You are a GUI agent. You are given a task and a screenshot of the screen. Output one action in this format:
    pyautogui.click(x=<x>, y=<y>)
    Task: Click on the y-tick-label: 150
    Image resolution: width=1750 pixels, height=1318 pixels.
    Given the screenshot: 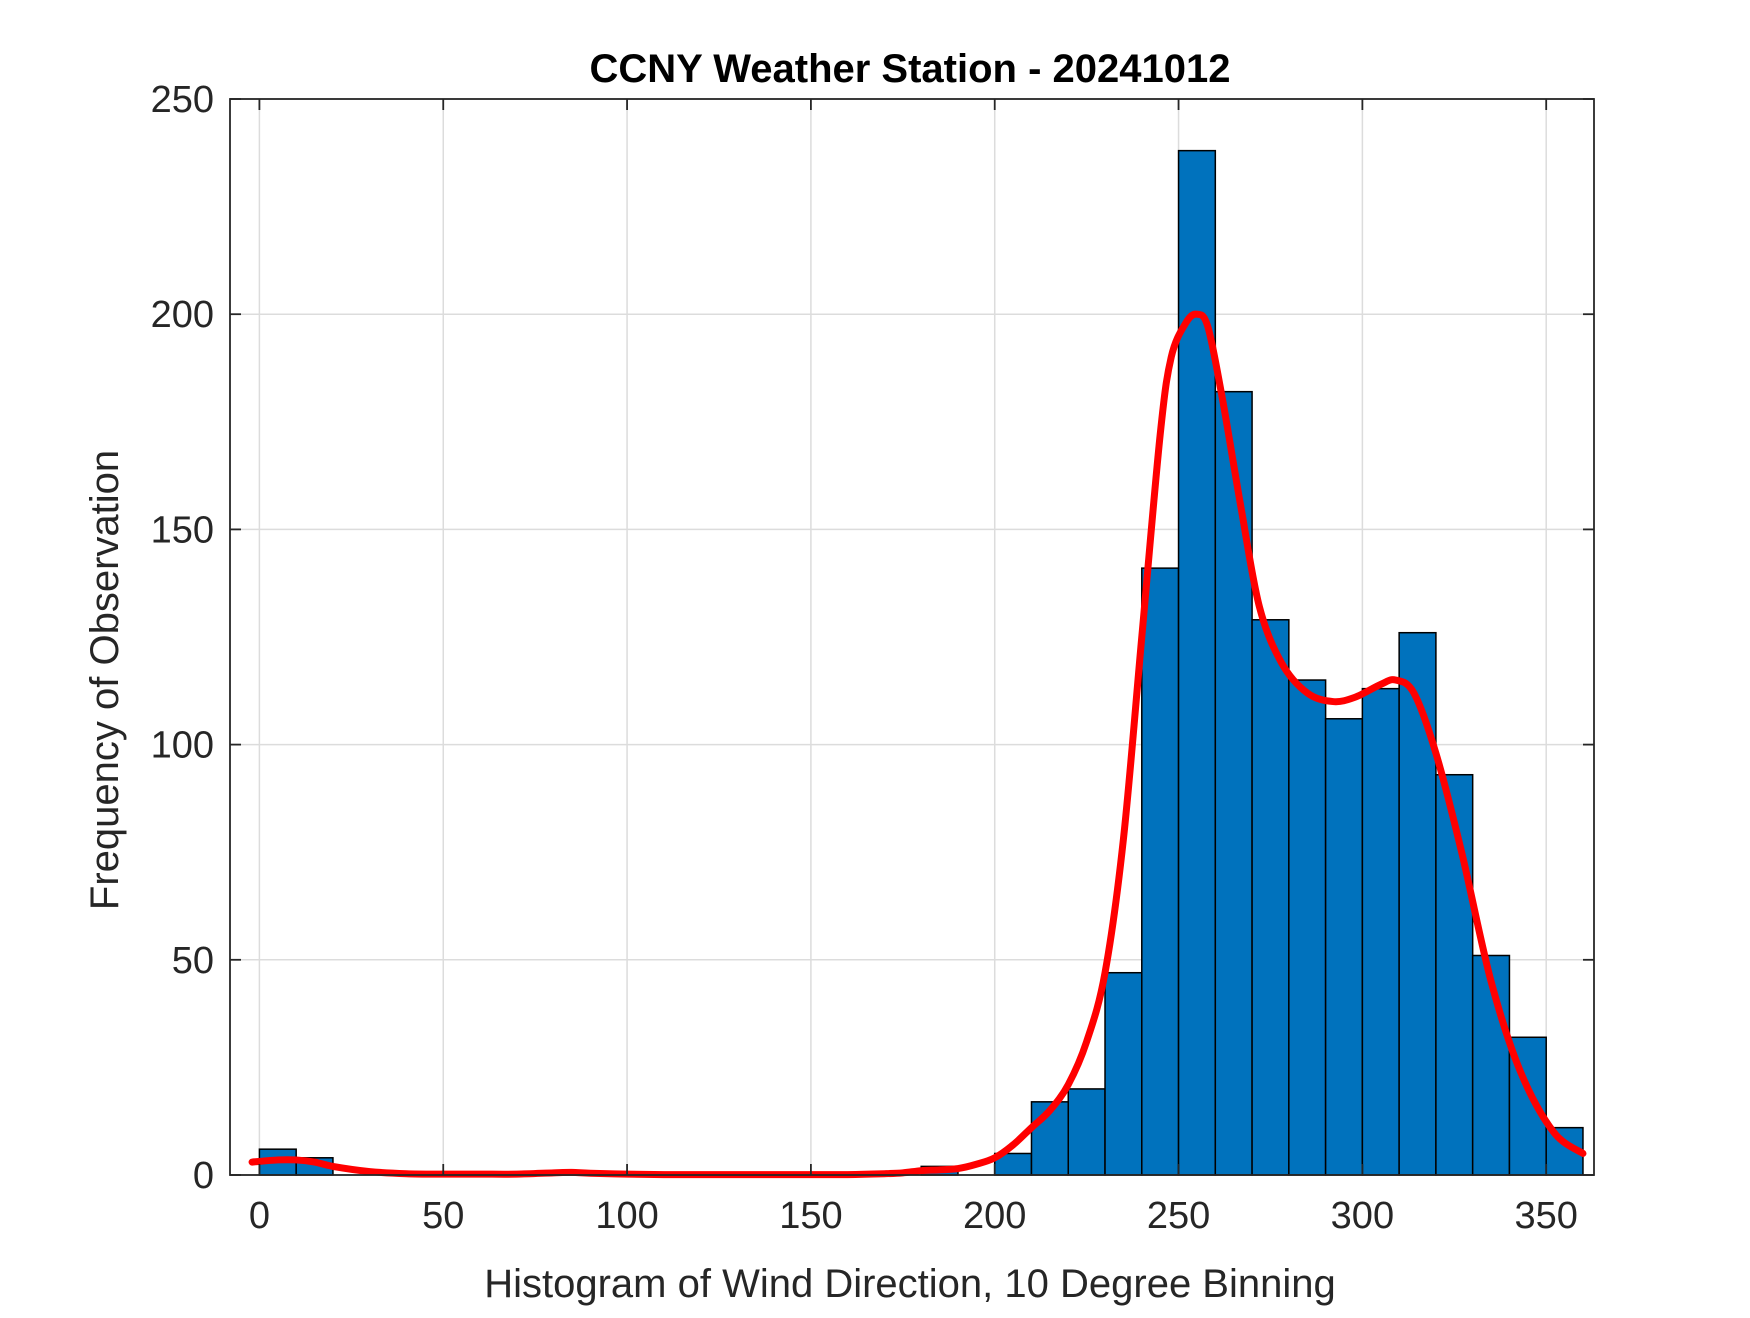 What is the action you would take?
    pyautogui.click(x=182, y=530)
    